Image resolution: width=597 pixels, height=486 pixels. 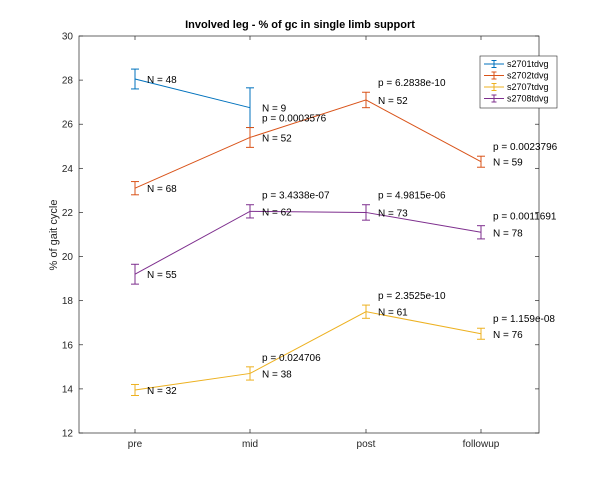 I want to click on p-value-label: p = 0.0011691, so click(x=525, y=217).